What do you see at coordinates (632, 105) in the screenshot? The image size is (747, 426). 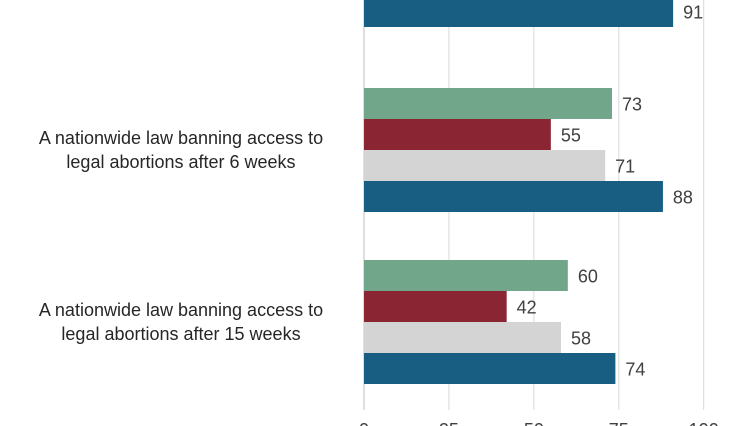 I see `data-label: 73` at bounding box center [632, 105].